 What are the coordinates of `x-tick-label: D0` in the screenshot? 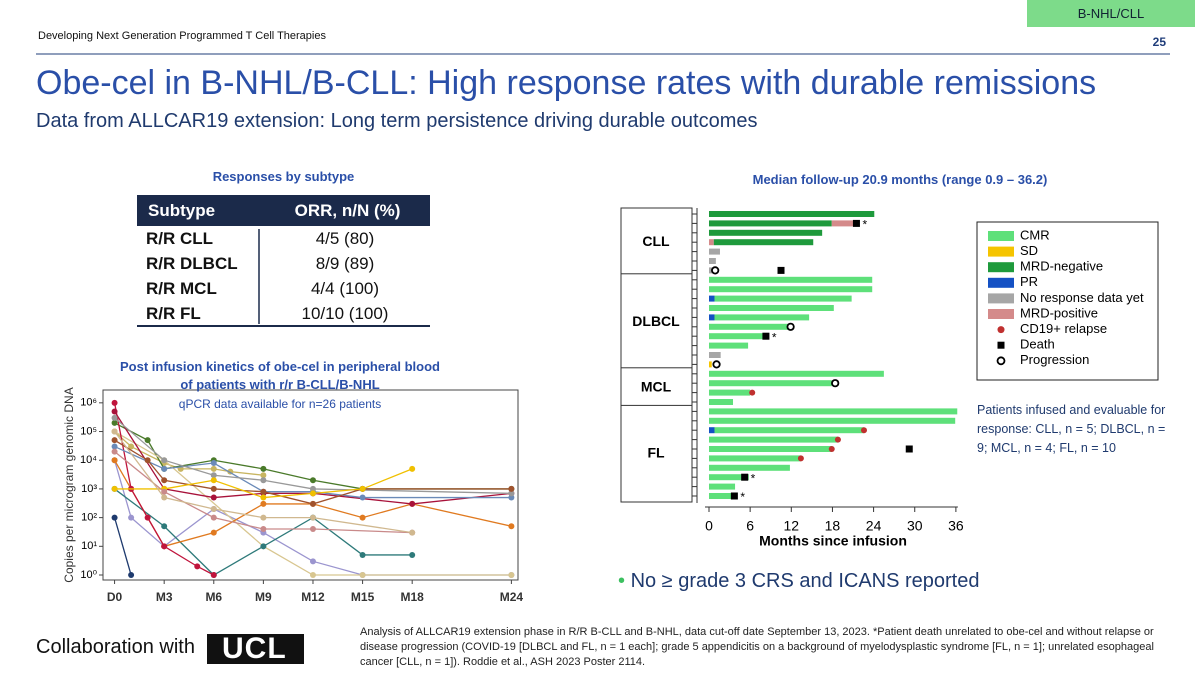 It's located at (115, 597).